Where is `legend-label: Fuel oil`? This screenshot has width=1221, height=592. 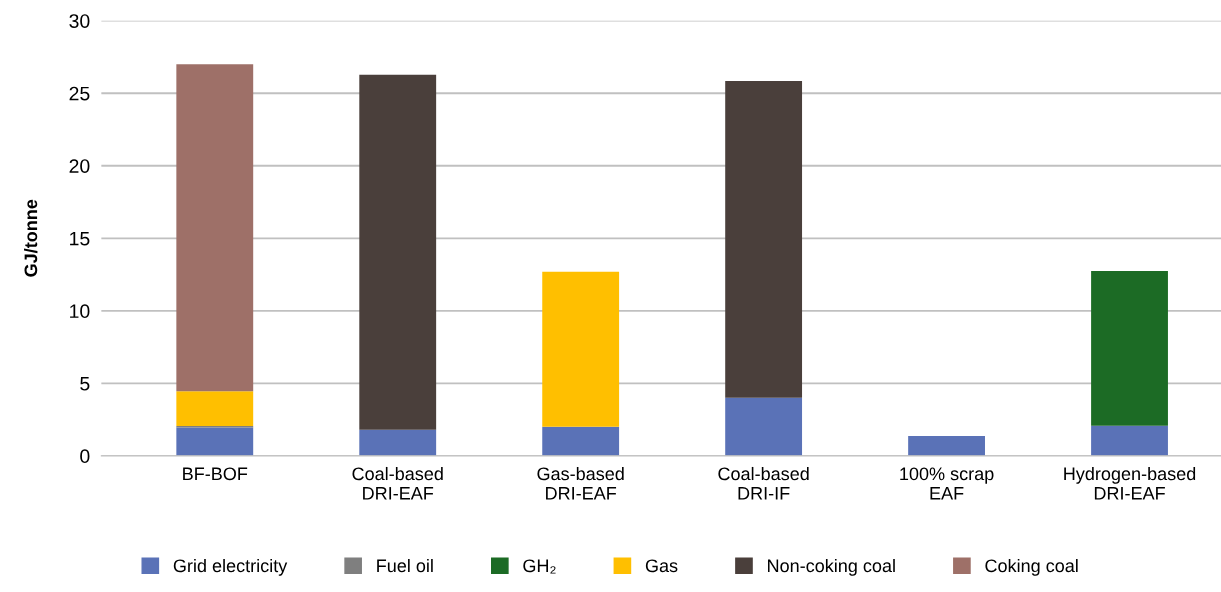 legend-label: Fuel oil is located at coordinates (405, 565).